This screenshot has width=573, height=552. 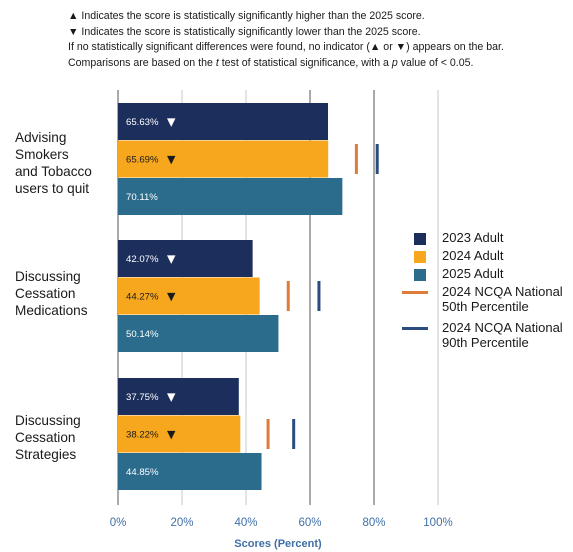 I want to click on group-label-line: Smokers, so click(x=42, y=154).